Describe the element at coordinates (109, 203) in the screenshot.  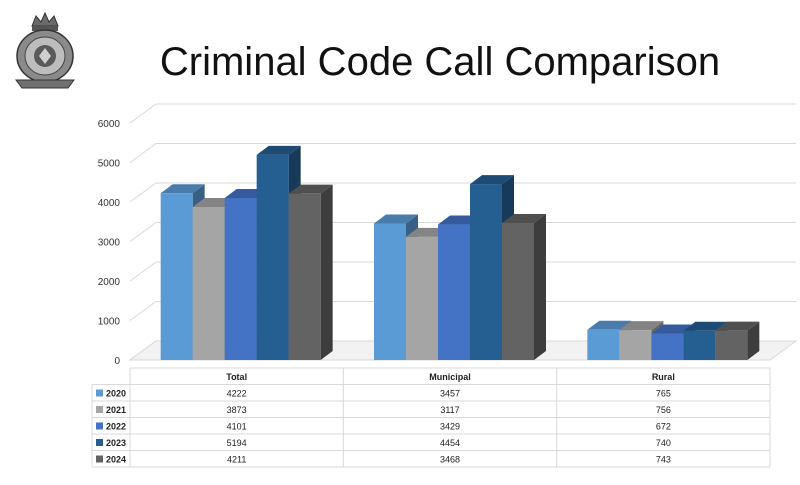
I see `y-tick-label: 4000` at that location.